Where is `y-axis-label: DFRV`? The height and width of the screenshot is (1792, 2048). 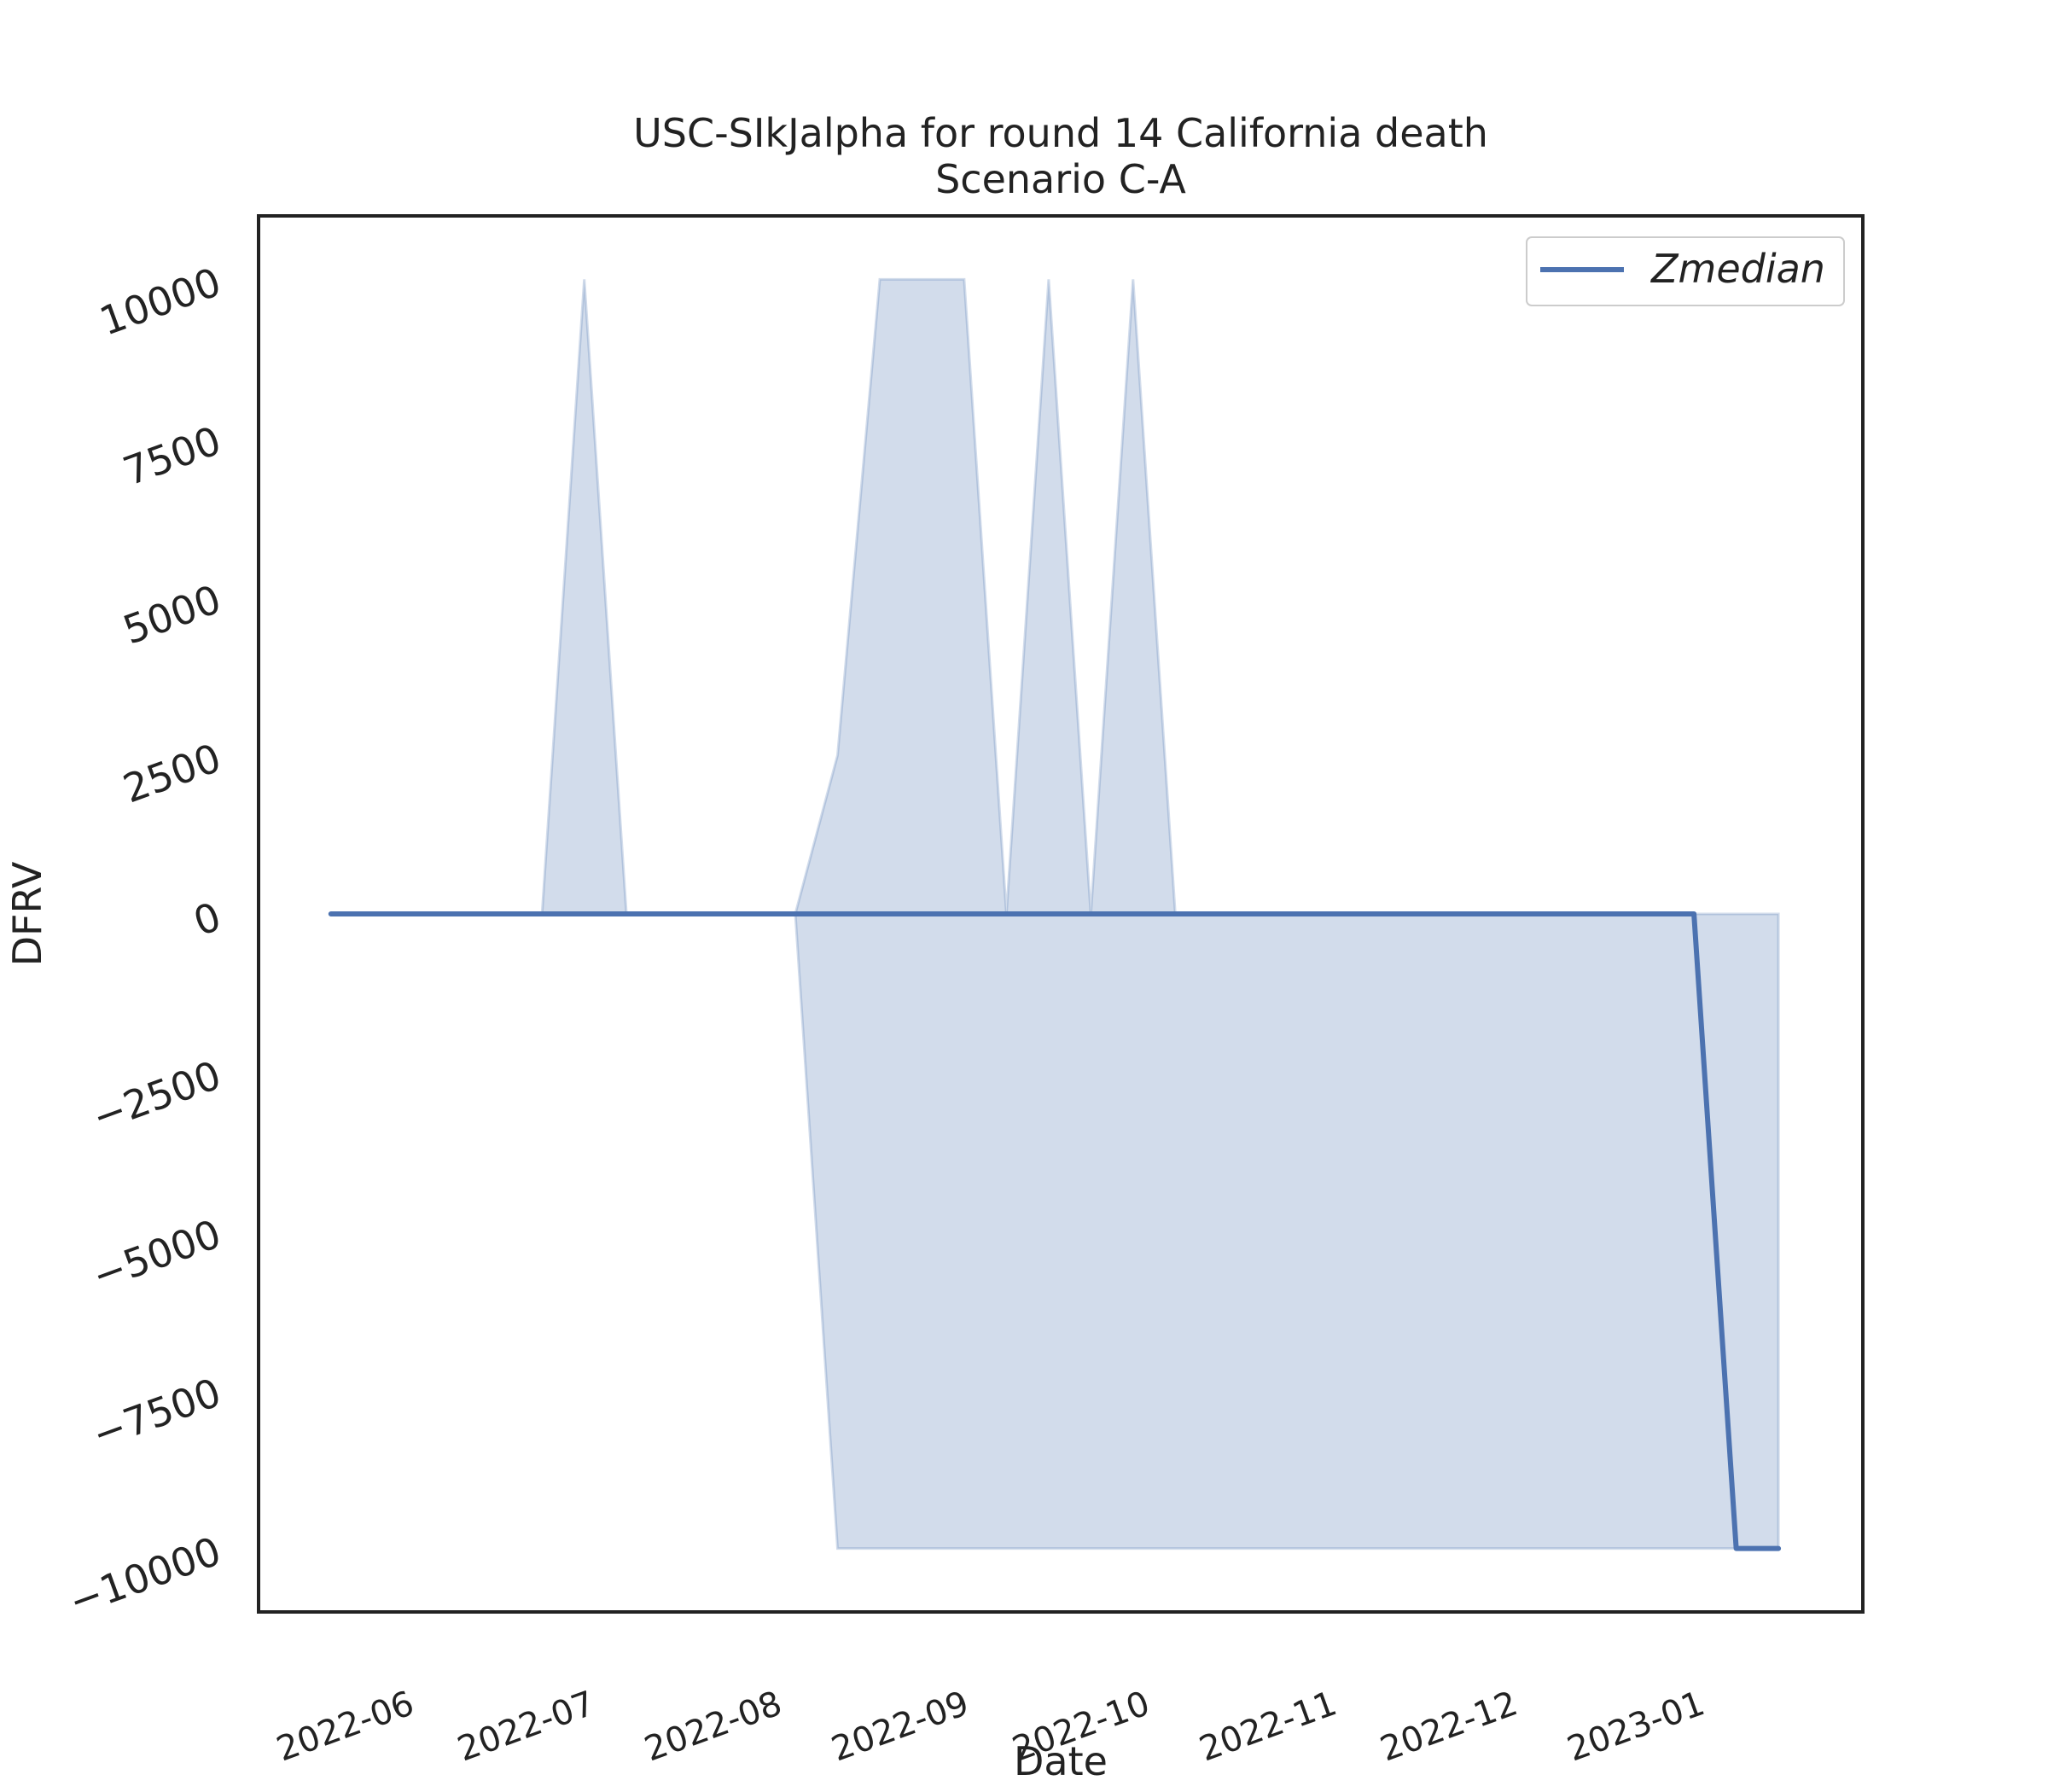
y-axis-label: DFRV is located at coordinates (27, 914).